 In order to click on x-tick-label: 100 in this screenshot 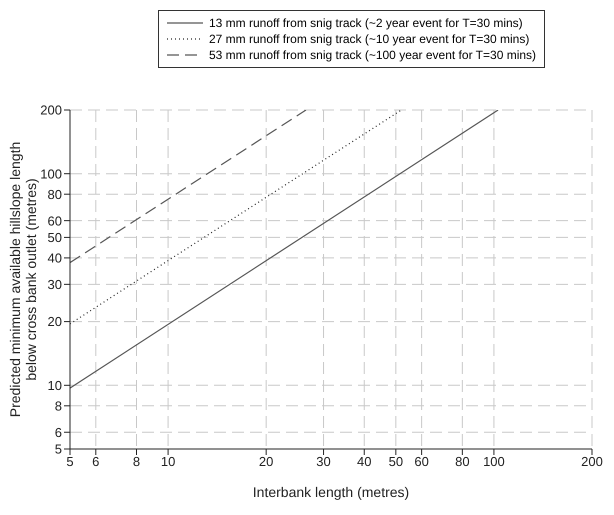, I will do `click(494, 462)`.